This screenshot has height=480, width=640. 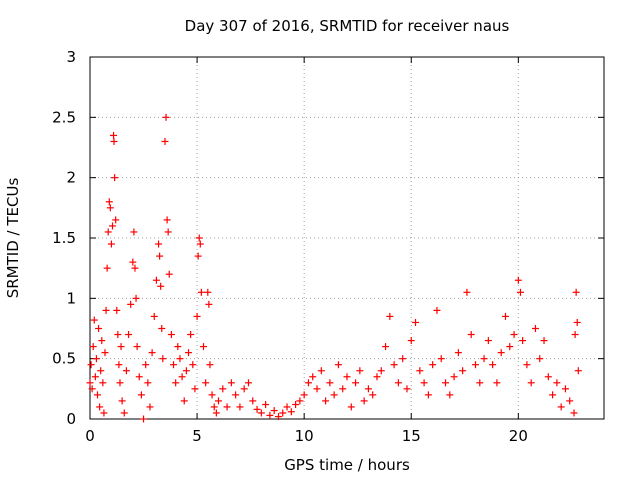 What do you see at coordinates (71, 57) in the screenshot?
I see `y-tick-label: 3` at bounding box center [71, 57].